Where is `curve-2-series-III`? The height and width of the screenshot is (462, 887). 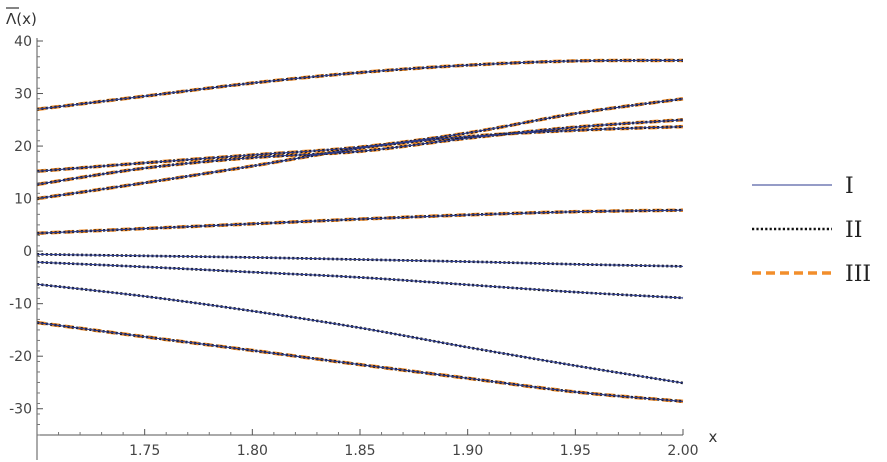 curve-2-series-III is located at coordinates (360, 135).